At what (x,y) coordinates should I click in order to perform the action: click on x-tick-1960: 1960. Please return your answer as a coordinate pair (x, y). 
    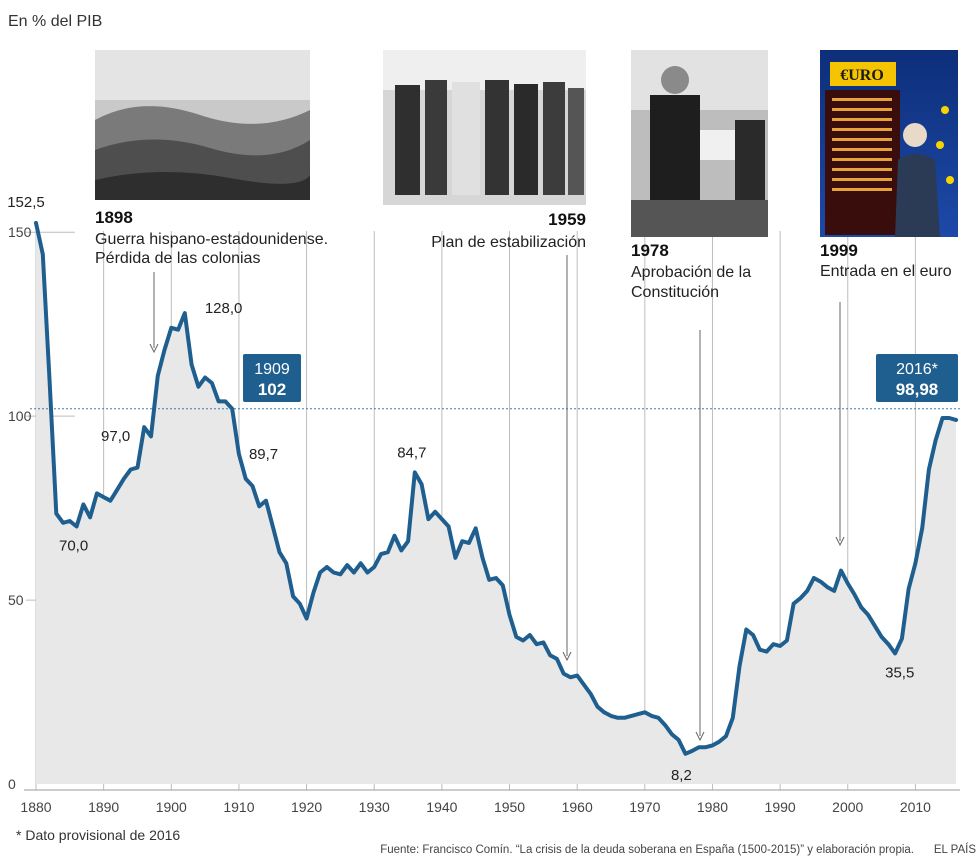
    Looking at the image, I should click on (577, 807).